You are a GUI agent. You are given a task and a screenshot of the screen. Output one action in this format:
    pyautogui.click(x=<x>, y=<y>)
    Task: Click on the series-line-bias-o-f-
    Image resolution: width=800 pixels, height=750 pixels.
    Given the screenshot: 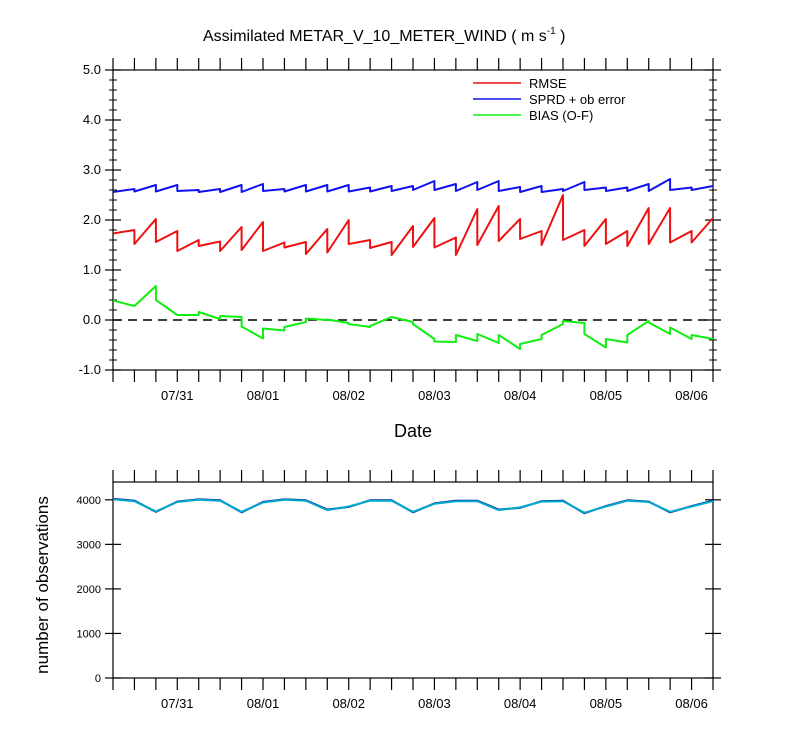 What is the action you would take?
    pyautogui.click(x=413, y=317)
    